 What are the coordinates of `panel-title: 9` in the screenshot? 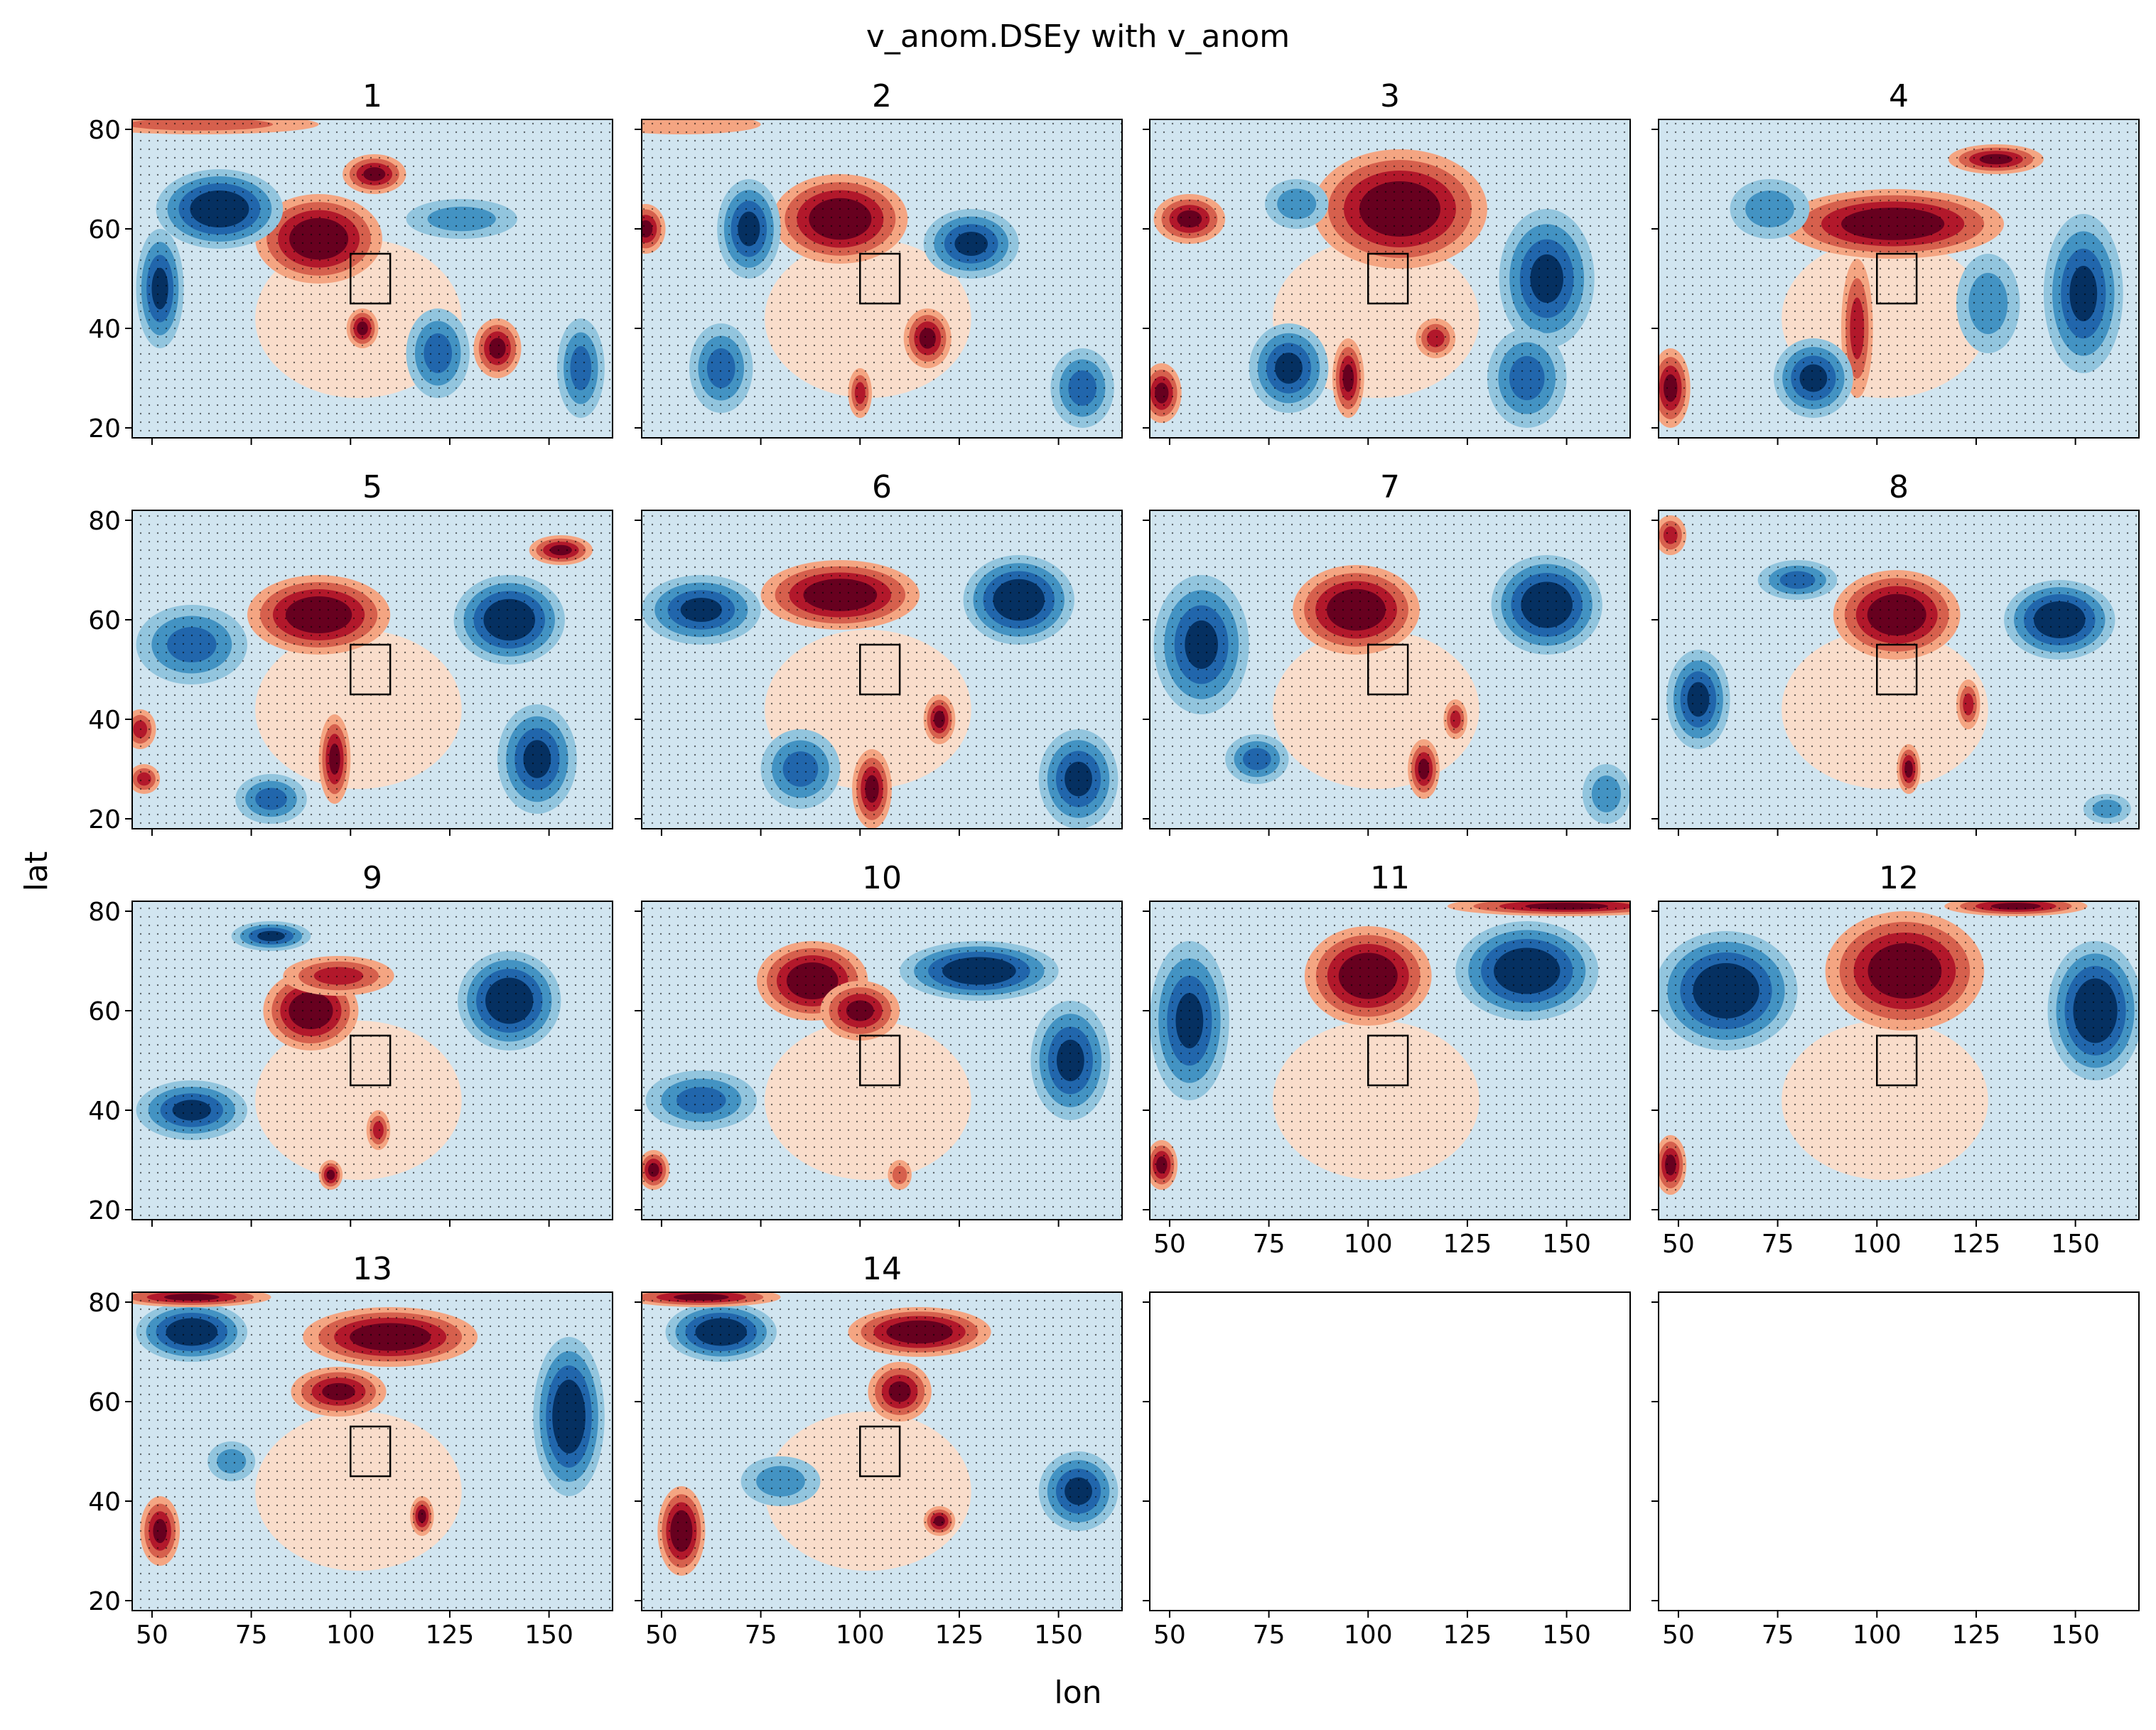 It's located at (372, 878).